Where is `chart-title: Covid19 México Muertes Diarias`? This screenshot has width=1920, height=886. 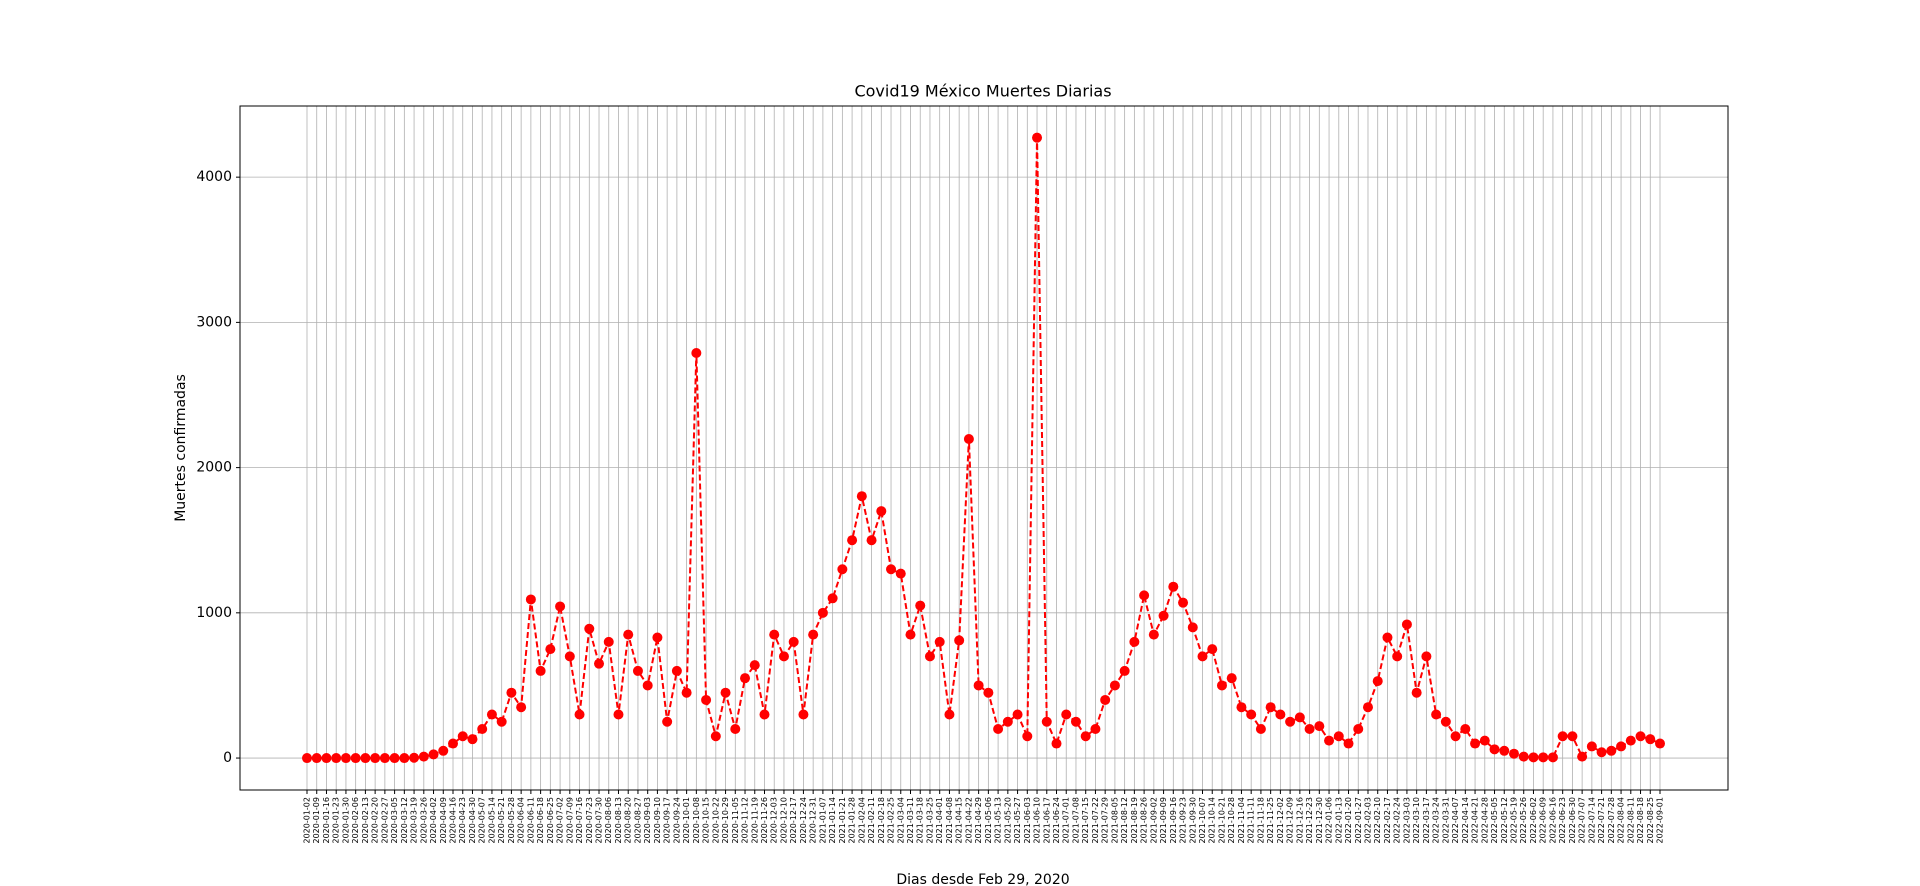
chart-title: Covid19 México Muertes Diarias is located at coordinates (982, 91).